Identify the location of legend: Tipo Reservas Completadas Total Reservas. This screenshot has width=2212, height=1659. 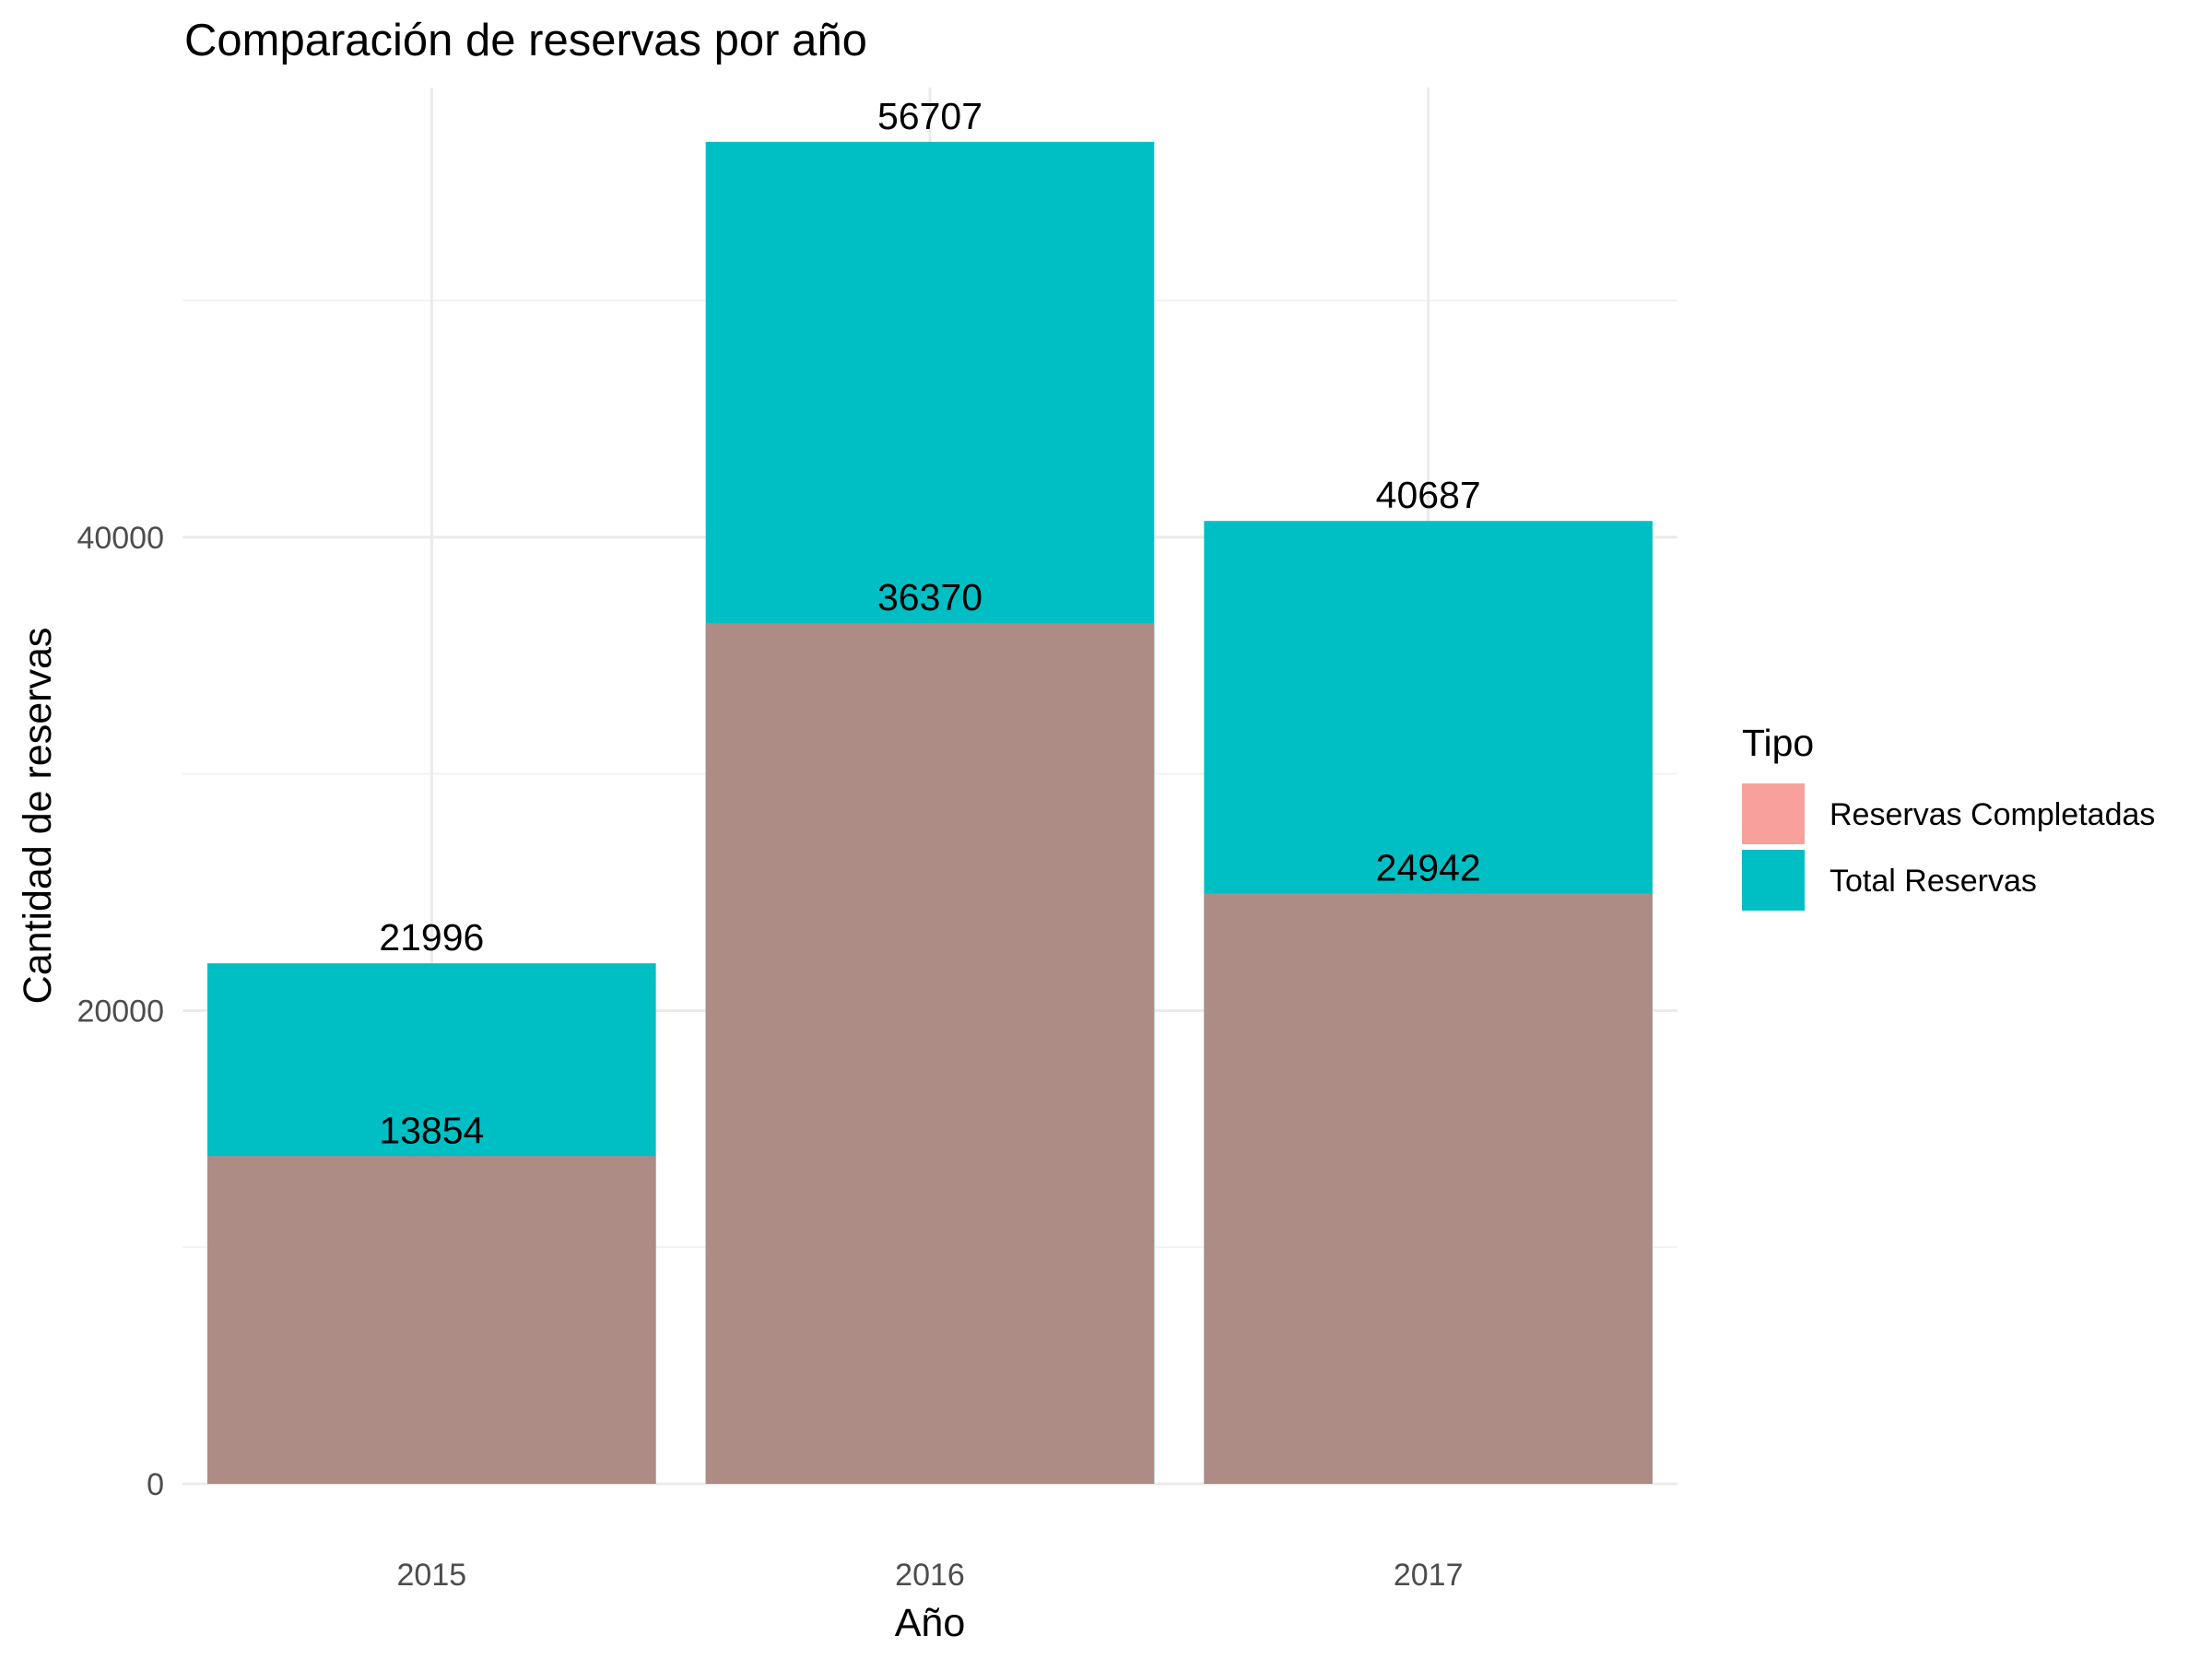
(1948, 816).